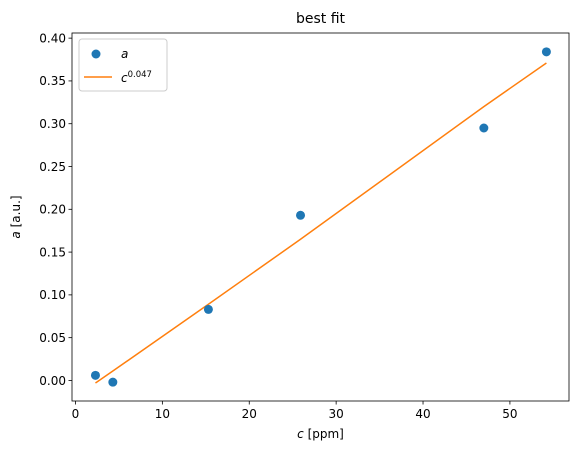  What do you see at coordinates (162, 414) in the screenshot?
I see `x-tick-label: 10` at bounding box center [162, 414].